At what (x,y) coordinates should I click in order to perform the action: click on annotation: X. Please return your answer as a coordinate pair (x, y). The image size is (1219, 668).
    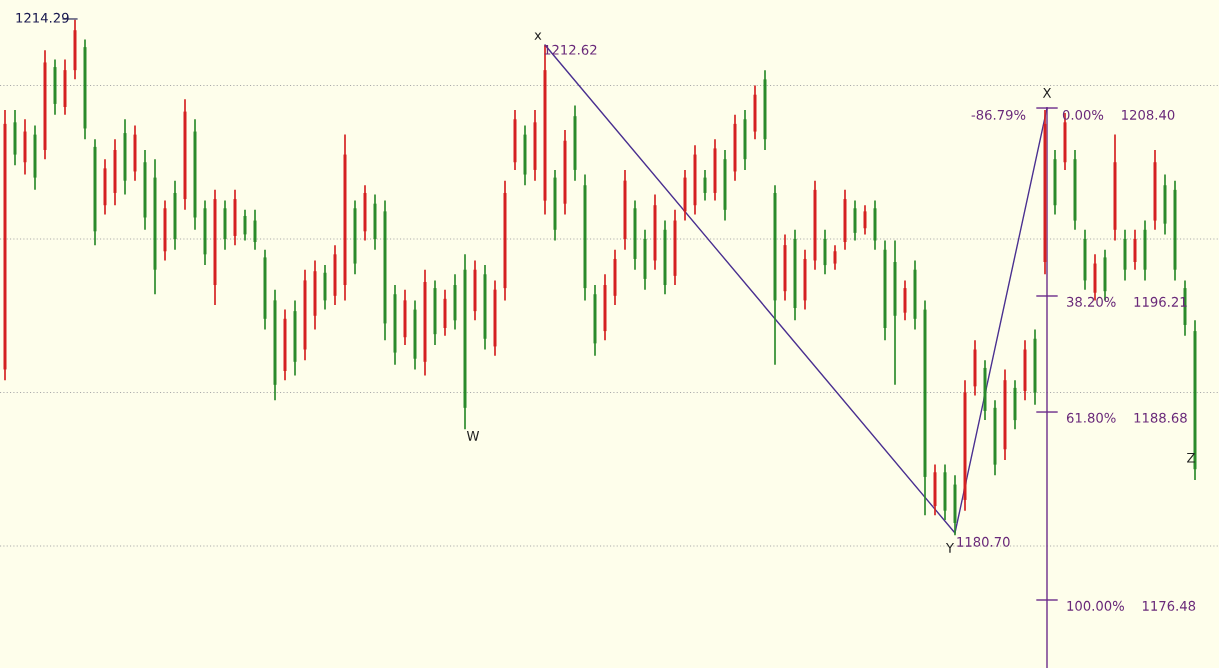
    Looking at the image, I should click on (1047, 93).